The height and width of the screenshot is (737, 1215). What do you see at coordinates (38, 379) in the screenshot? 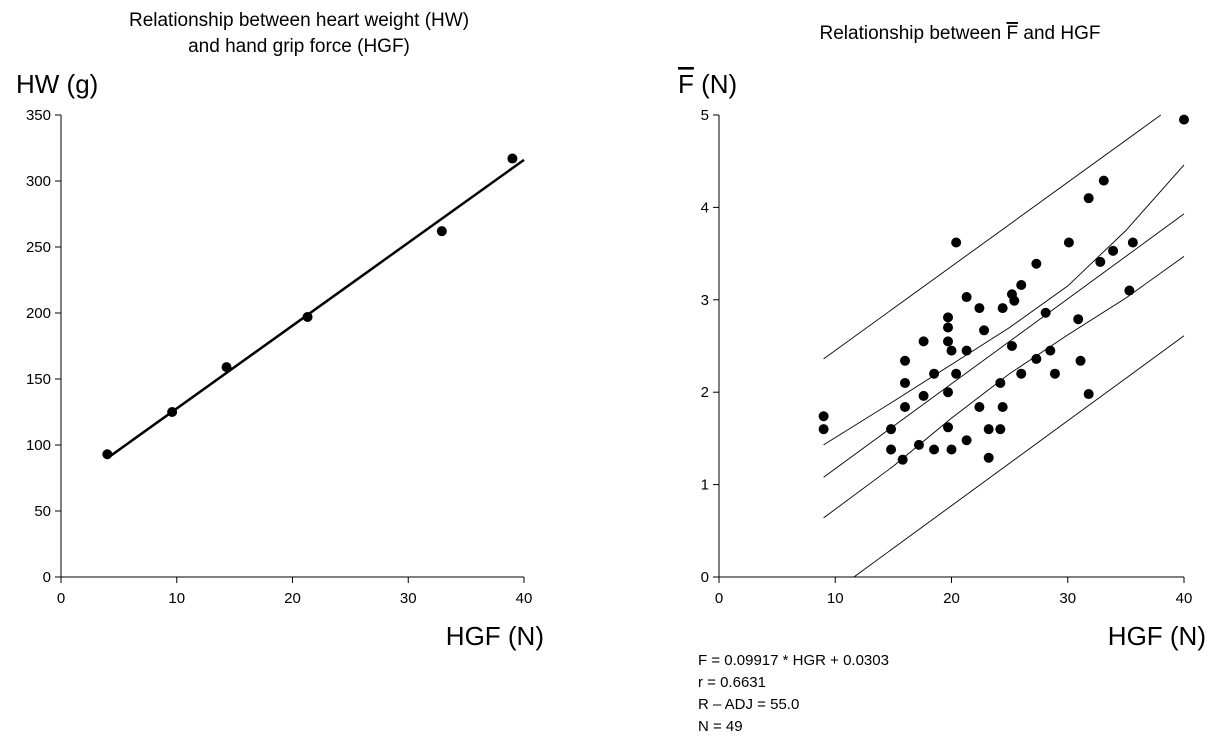
I see `y-tick-label: 150` at bounding box center [38, 379].